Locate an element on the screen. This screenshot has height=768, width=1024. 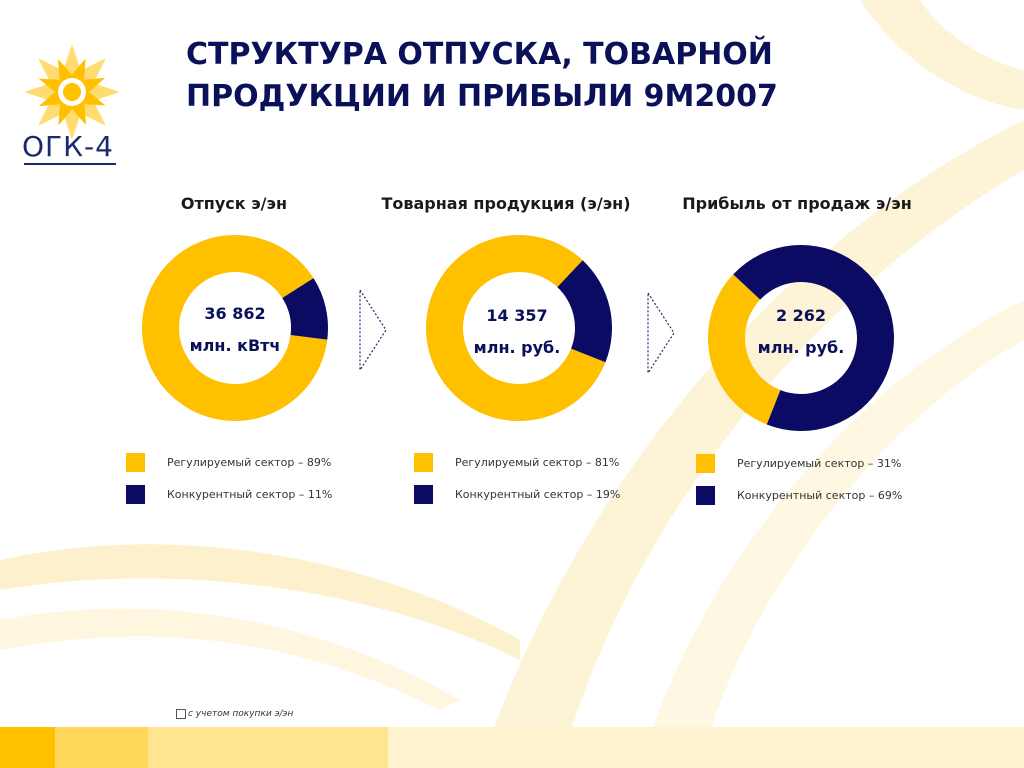
footnote: с учетом покупки э/эн is located at coordinates (234, 714).